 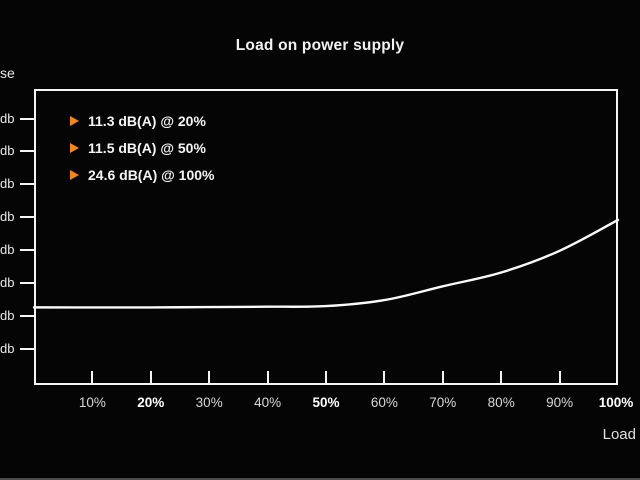 I want to click on annotation-label: 11.3 dB(A) @ 20%, so click(x=147, y=120).